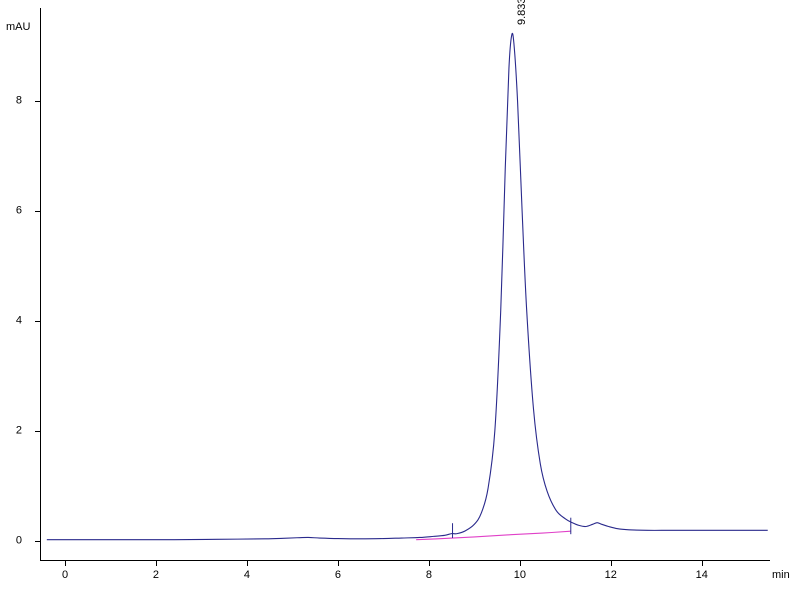  What do you see at coordinates (781, 575) in the screenshot?
I see `x-axis-title: min` at bounding box center [781, 575].